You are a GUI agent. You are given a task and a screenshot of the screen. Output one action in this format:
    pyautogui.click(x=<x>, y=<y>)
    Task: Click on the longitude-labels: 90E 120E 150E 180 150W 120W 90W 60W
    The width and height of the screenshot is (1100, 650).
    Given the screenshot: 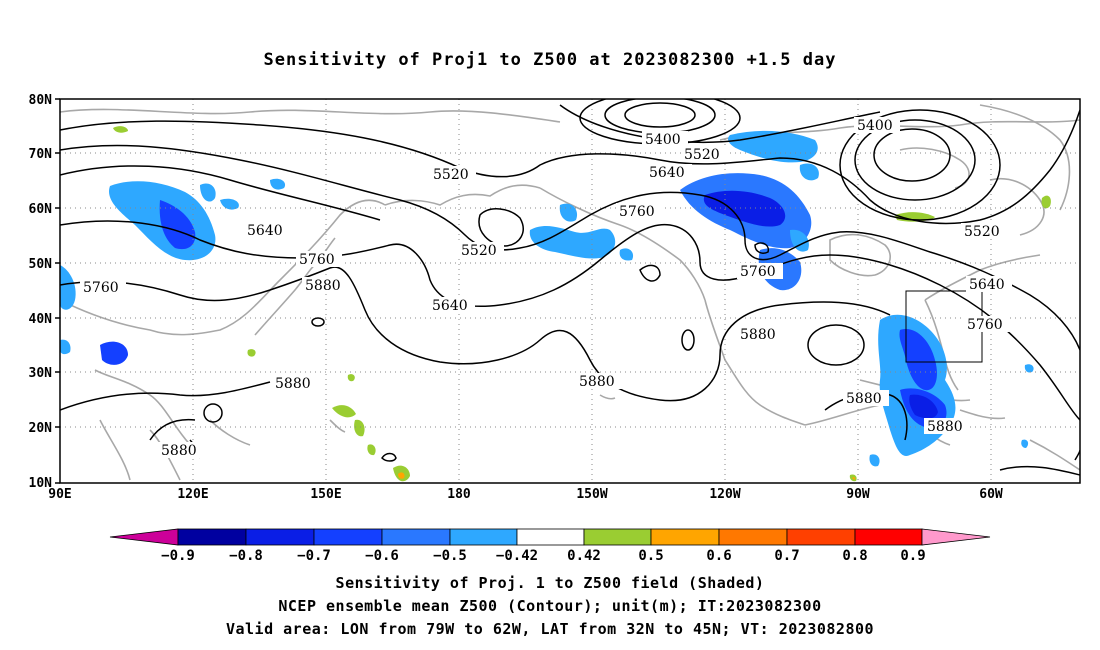 What is the action you would take?
    pyautogui.click(x=525, y=494)
    